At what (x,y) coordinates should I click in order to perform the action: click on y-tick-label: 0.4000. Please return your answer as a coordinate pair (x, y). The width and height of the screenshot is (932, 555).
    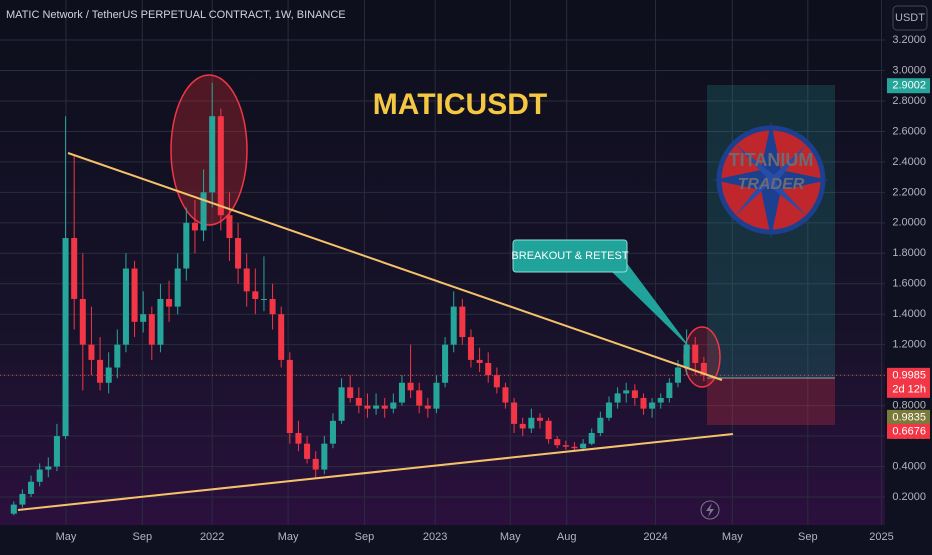
    Looking at the image, I should click on (909, 466).